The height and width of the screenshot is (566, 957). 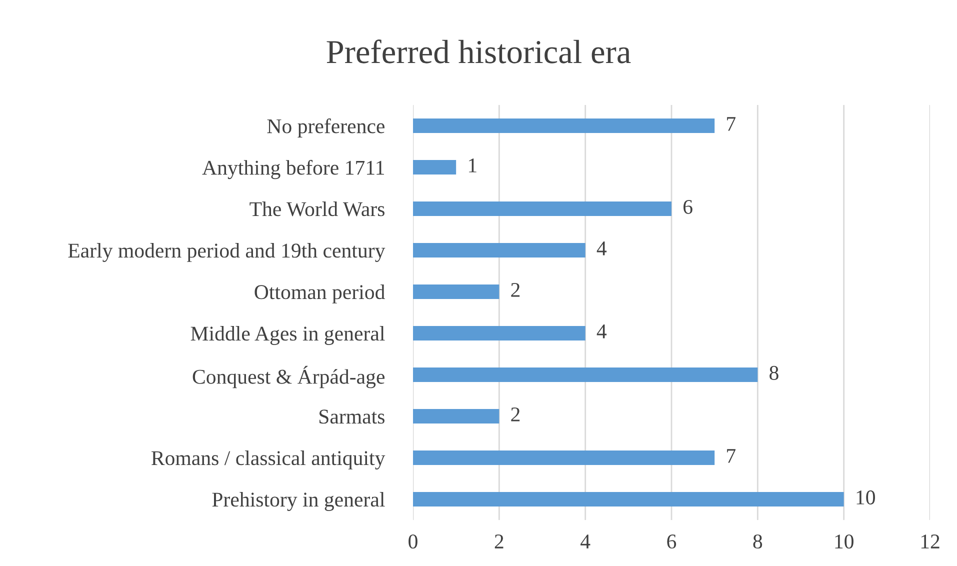 I want to click on y-tick-label: No preference, so click(x=325, y=128).